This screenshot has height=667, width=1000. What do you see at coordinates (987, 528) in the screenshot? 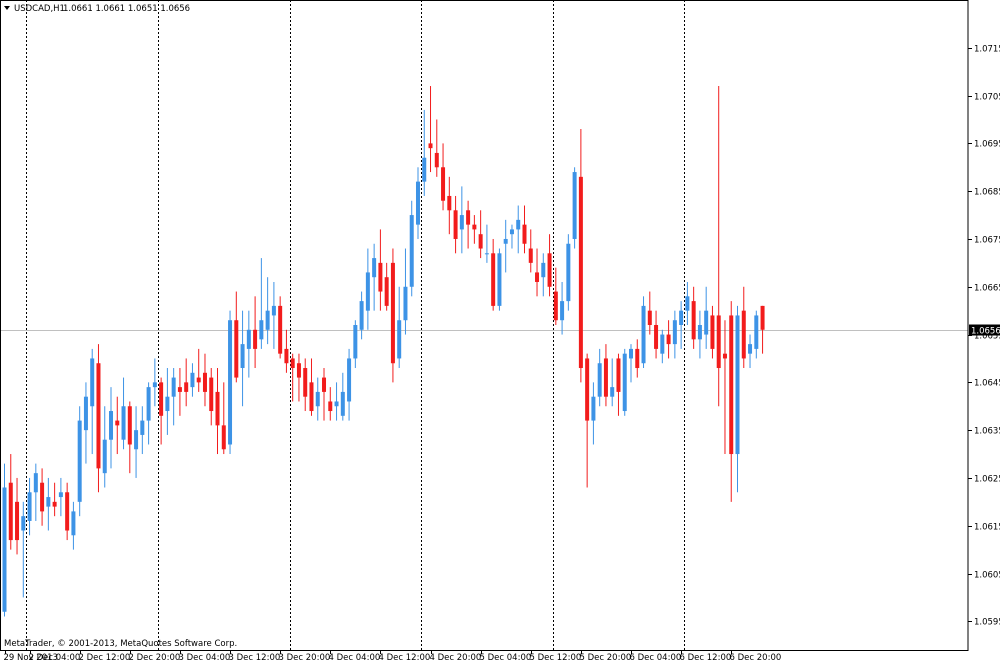
I see `price-tick-label: 1.0615` at bounding box center [987, 528].